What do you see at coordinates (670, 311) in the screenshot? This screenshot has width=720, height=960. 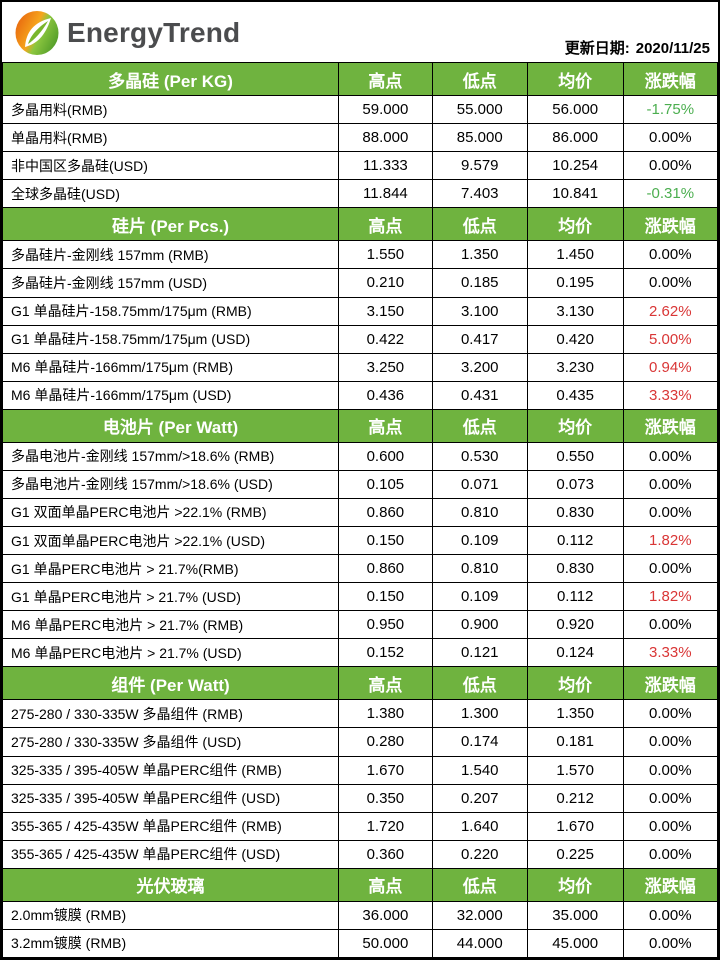 I see `cell-change: 2.62%` at bounding box center [670, 311].